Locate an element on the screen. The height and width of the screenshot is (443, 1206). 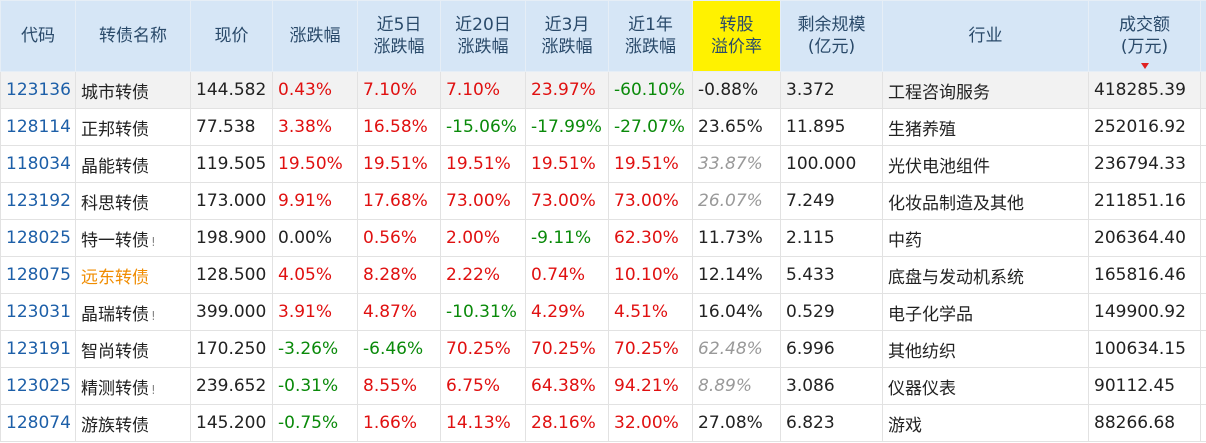
premium: 11.73% is located at coordinates (730, 238).